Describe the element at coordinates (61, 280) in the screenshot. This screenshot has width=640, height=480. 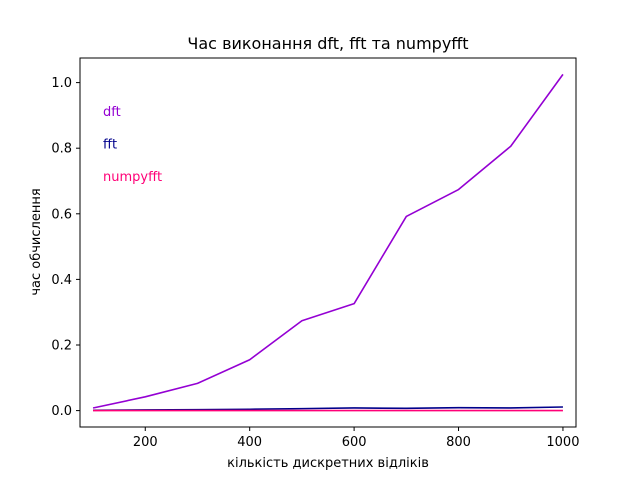
I see `y-tick-label: 0.4` at that location.